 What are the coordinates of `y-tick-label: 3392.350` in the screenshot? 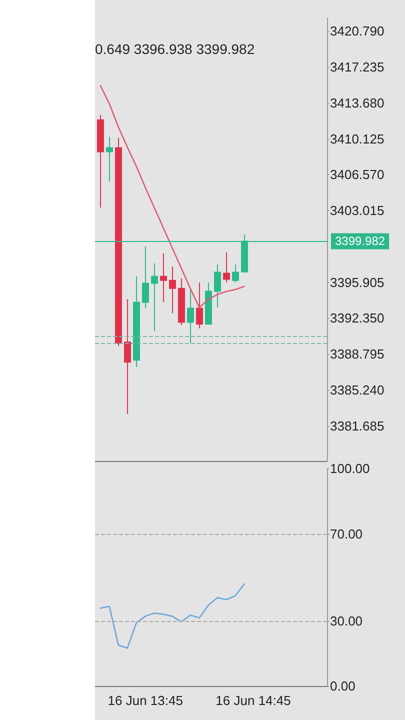 It's located at (357, 318).